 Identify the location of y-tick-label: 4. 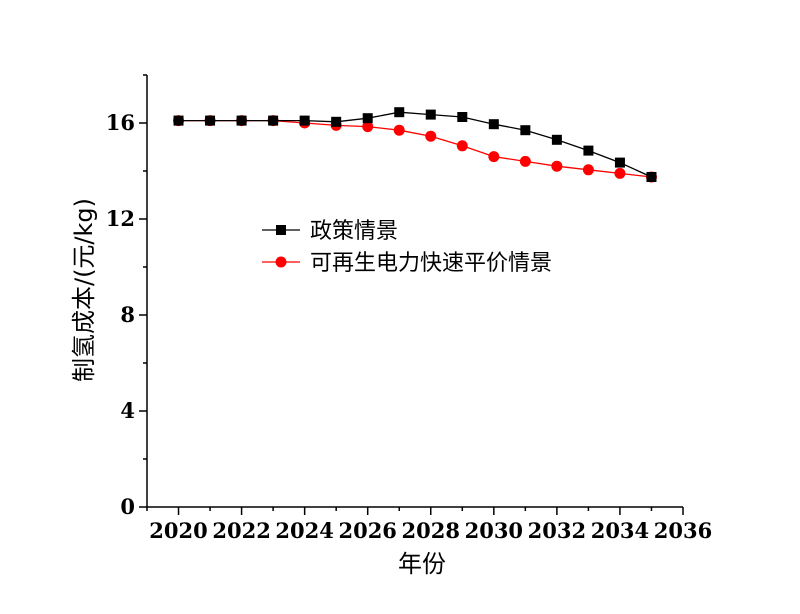
(127, 410).